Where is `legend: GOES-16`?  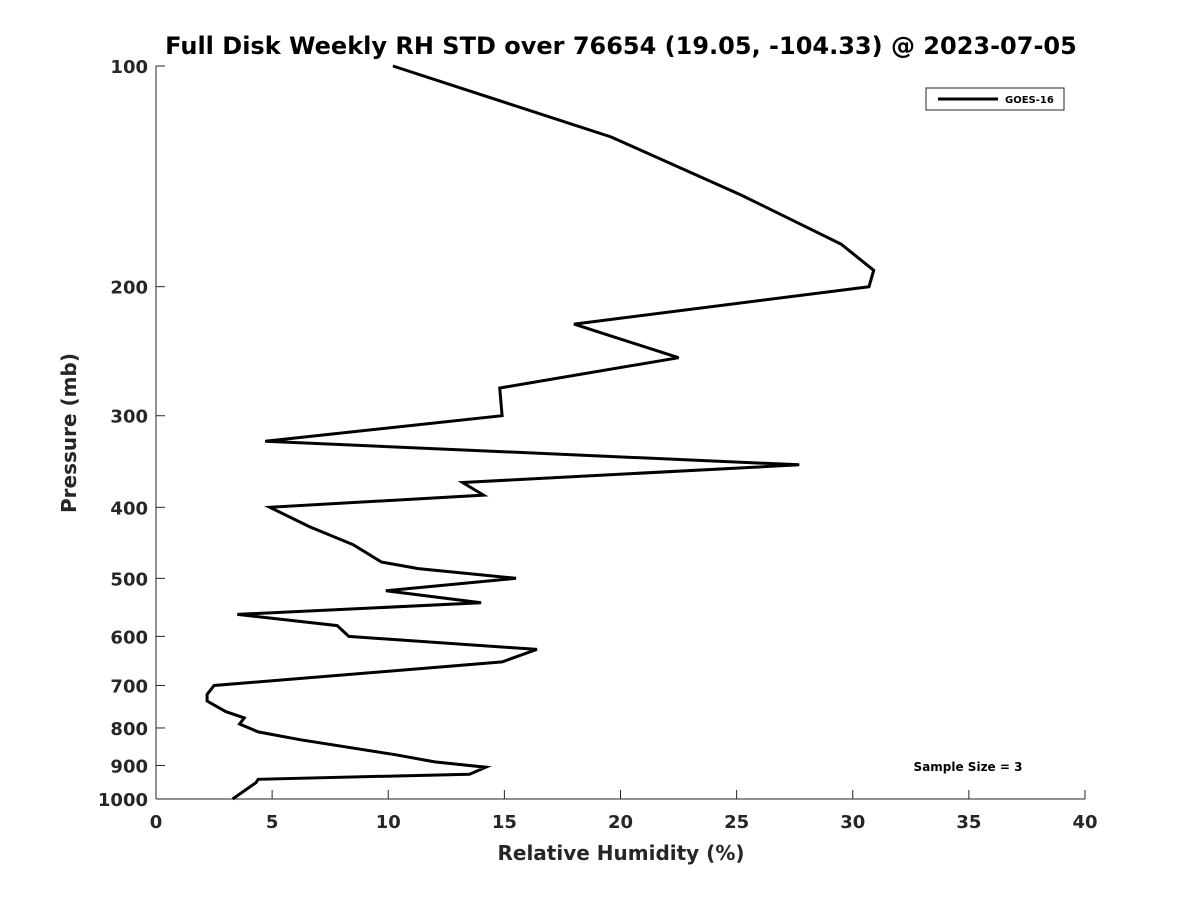
legend: GOES-16 is located at coordinates (995, 99).